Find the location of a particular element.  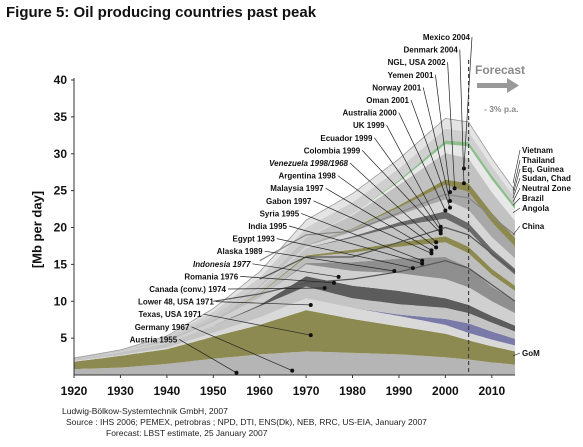

x-tick-label-1980: 1980 is located at coordinates (352, 391).